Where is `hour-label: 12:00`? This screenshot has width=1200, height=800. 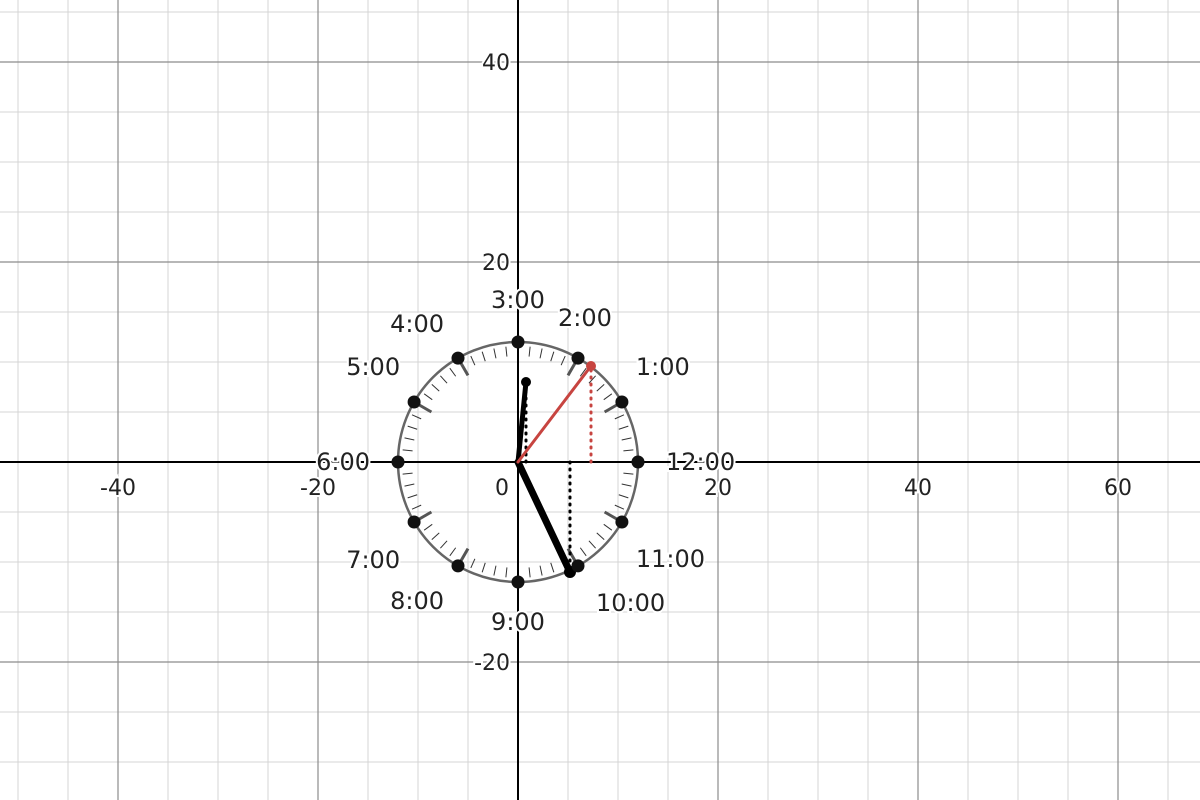
hour-label: 12:00 is located at coordinates (700, 462).